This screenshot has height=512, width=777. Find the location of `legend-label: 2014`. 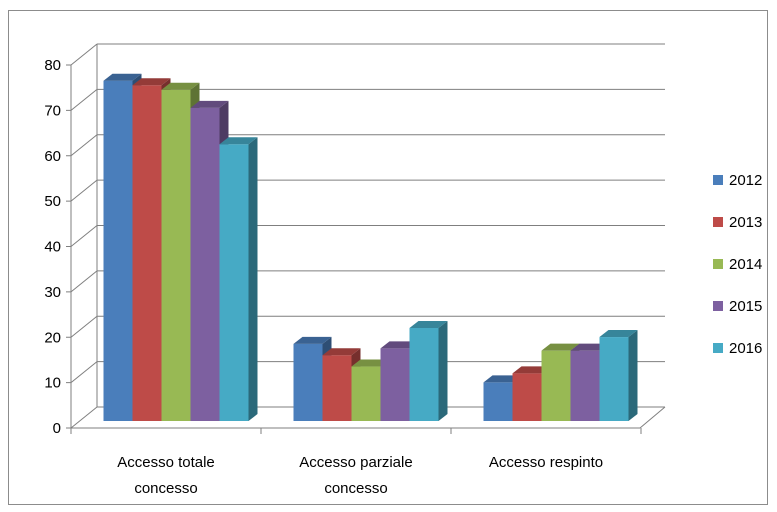

legend-label: 2014 is located at coordinates (745, 264).